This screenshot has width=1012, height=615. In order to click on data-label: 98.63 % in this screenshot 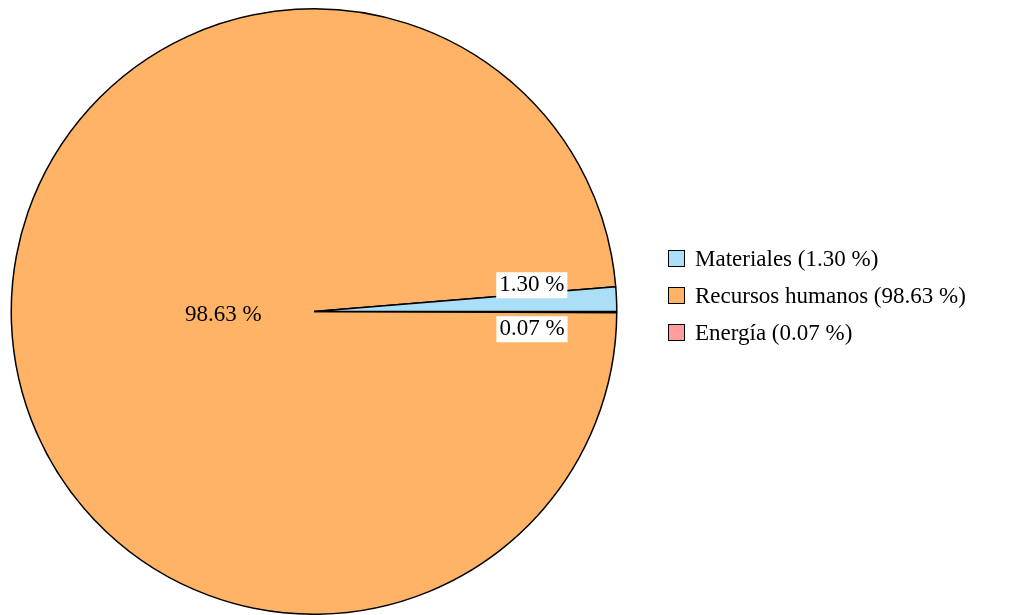, I will do `click(223, 314)`.